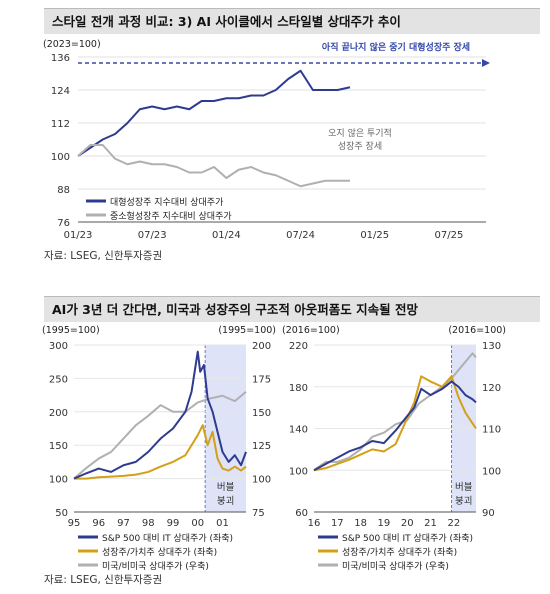 Image resolution: width=550 pixels, height=594 pixels. I want to click on bottom-source-note: 자료: LSEG, 신한투자증권, so click(103, 580).